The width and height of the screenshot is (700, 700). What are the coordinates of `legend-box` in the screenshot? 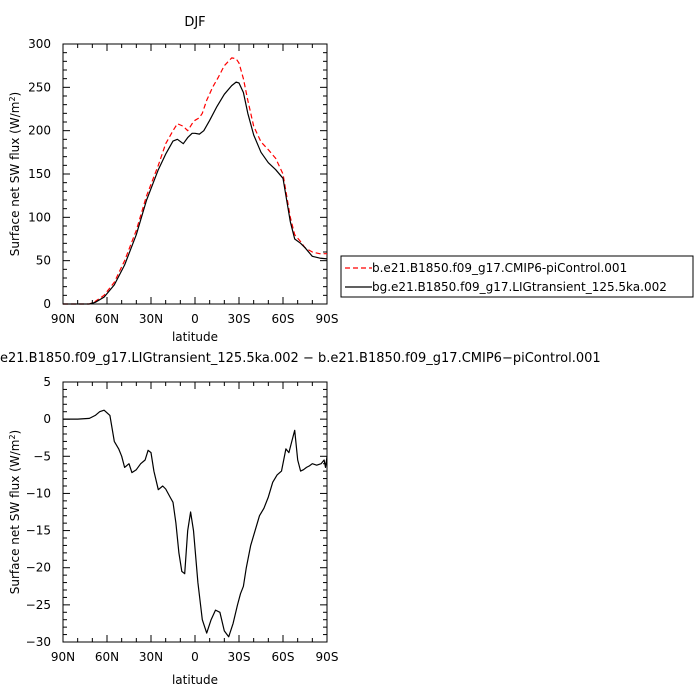 It's located at (517, 276).